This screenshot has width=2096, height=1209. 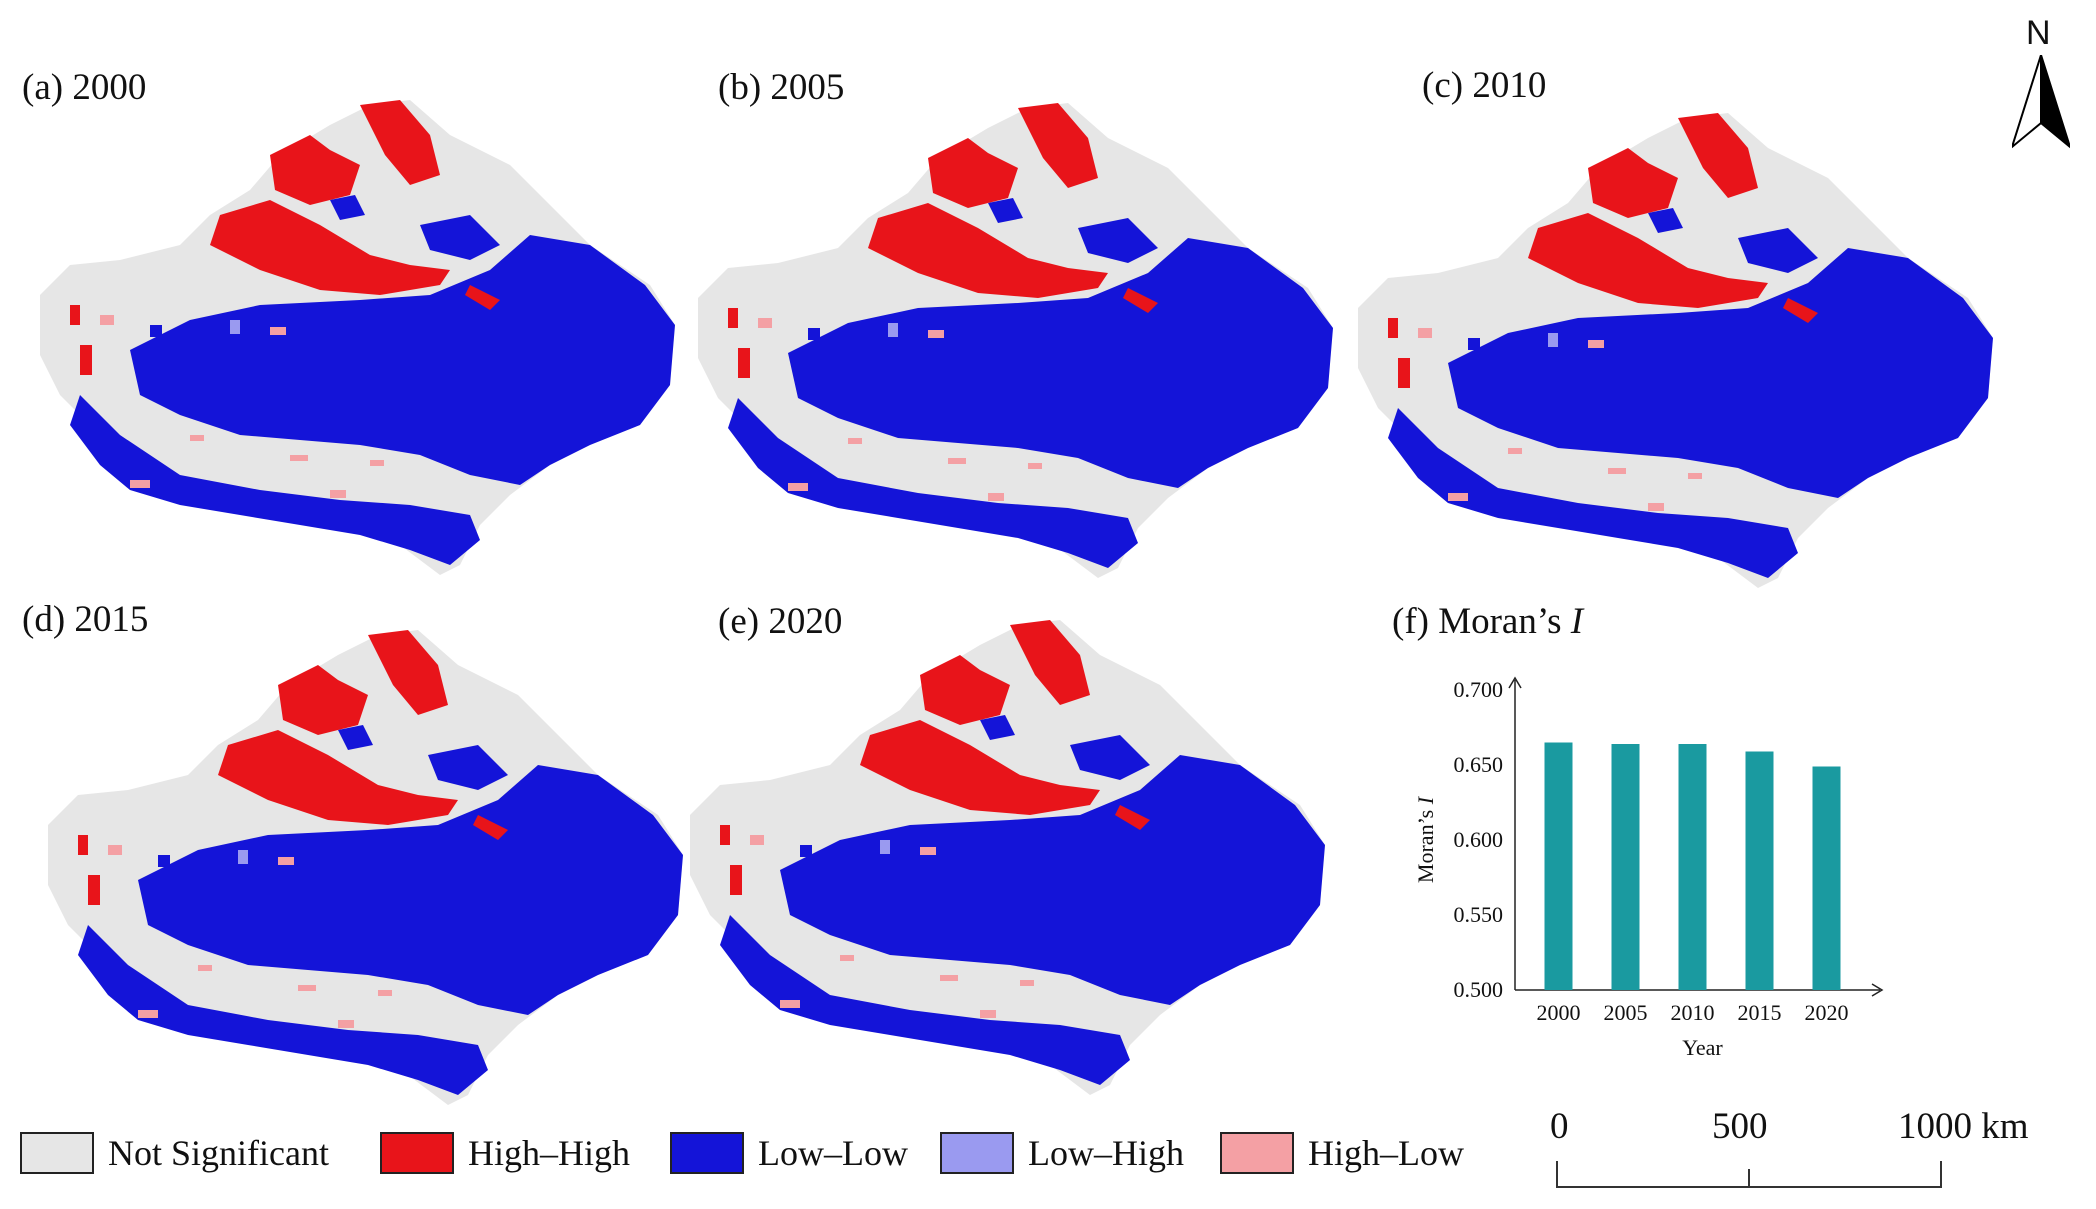 I want to click on panel-title-b: (b) 2005, so click(x=781, y=87).